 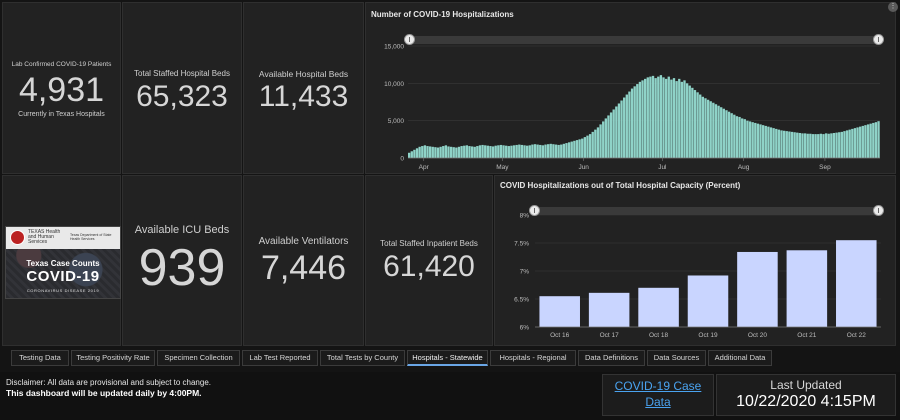 I want to click on tab-data-sources: Data Sources, so click(x=676, y=358).